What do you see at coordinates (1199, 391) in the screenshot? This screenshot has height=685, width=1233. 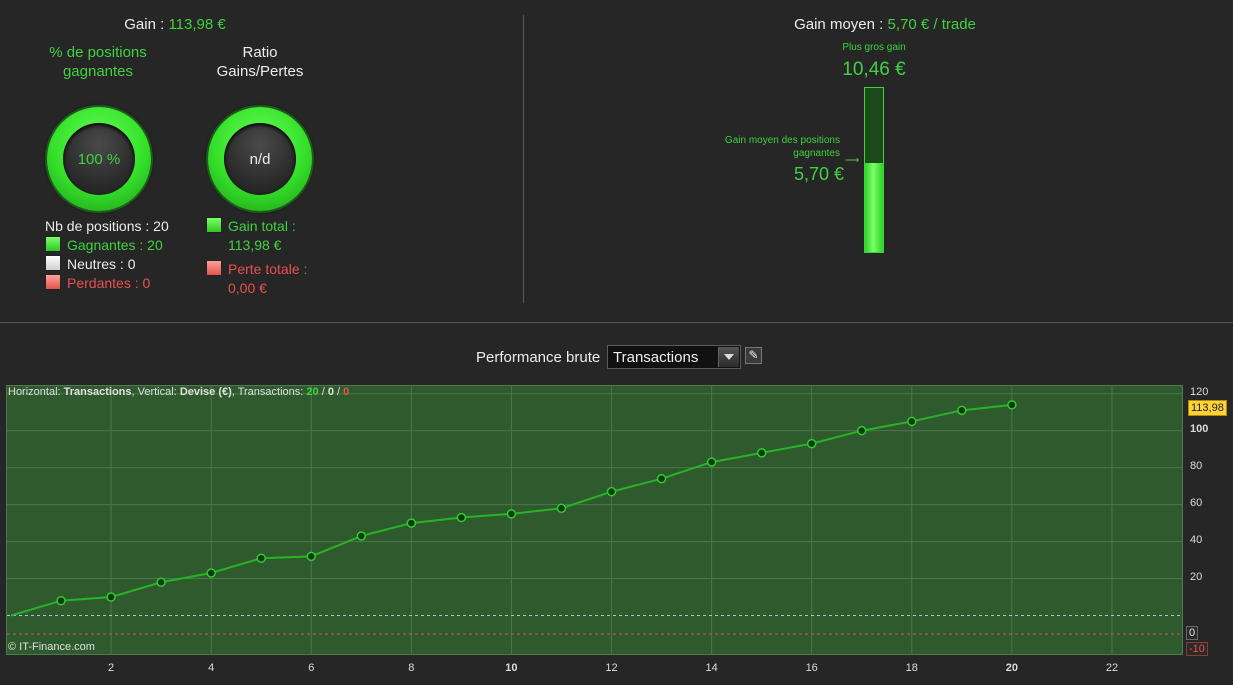 I see `y-tick-label: 120` at bounding box center [1199, 391].